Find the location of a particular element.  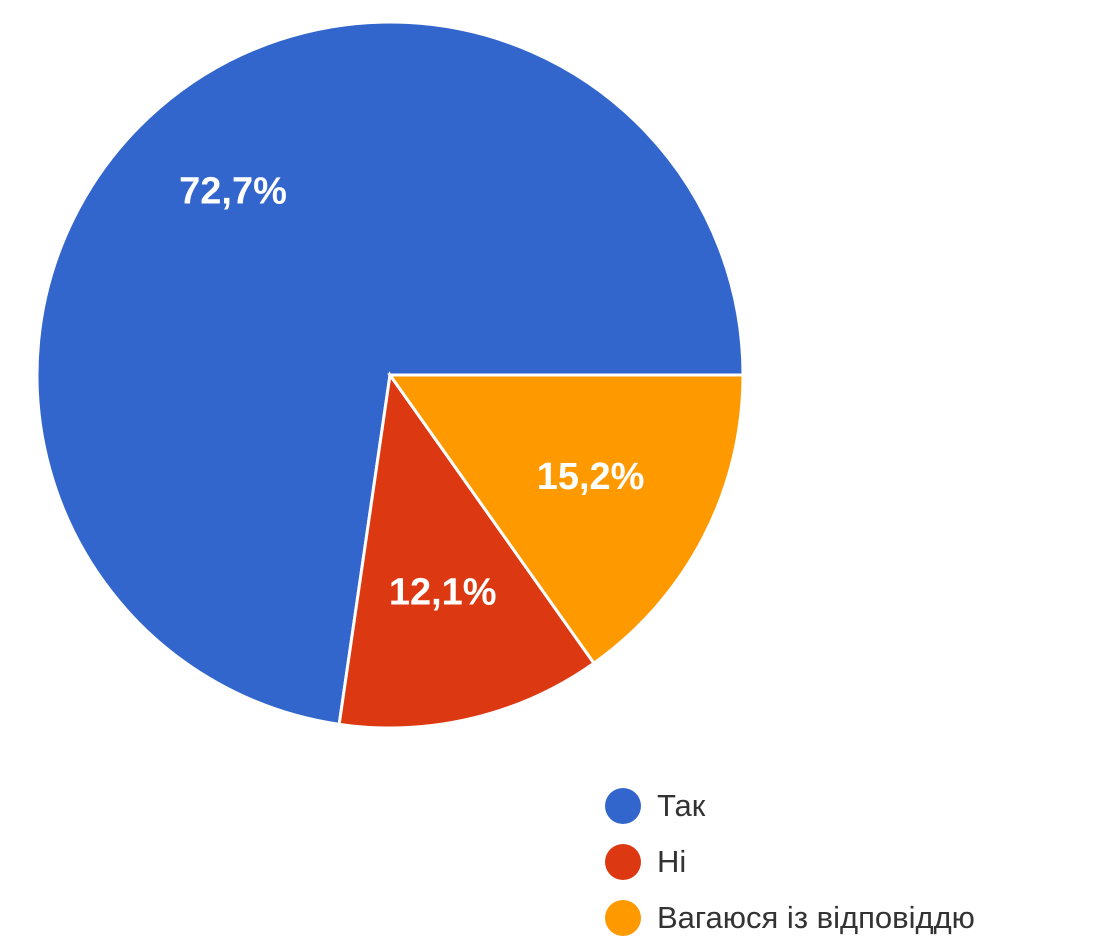

slice-label-tak: 72,7% is located at coordinates (233, 192).